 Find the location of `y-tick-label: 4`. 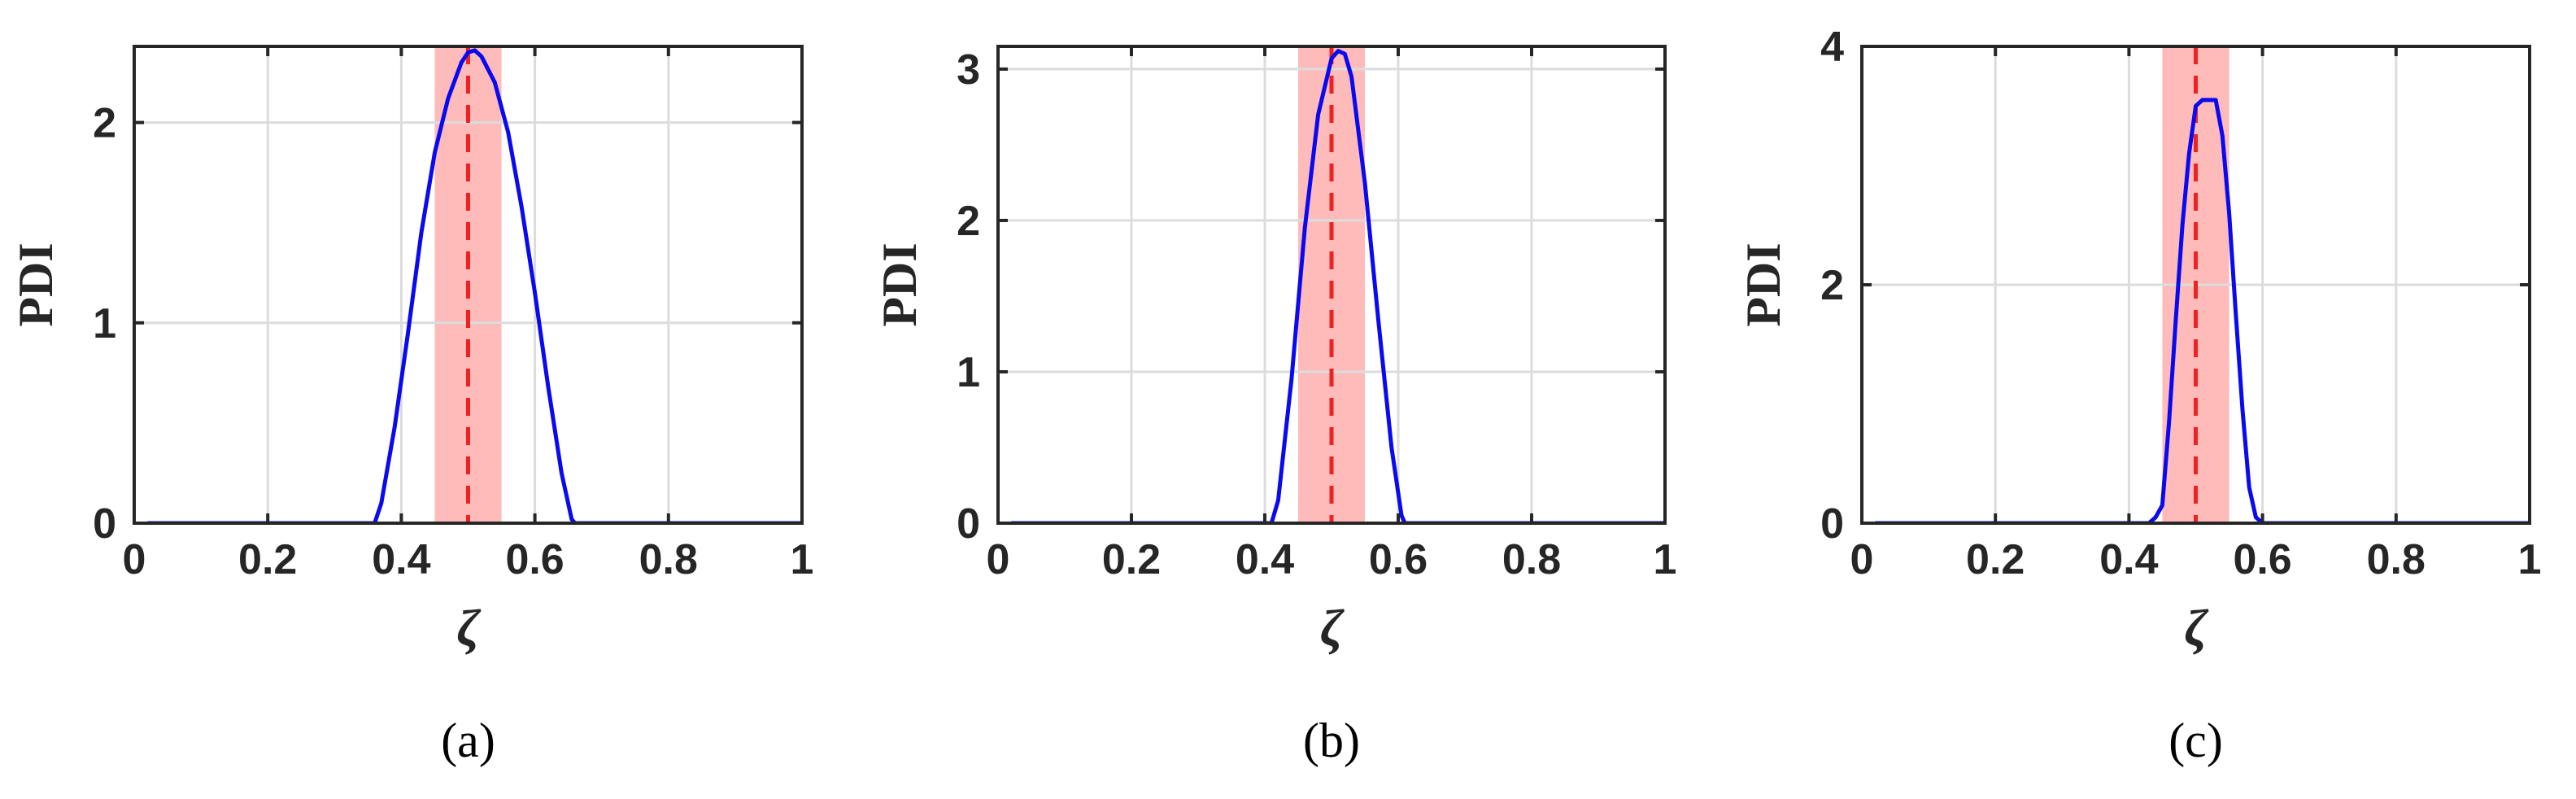

y-tick-label: 4 is located at coordinates (1832, 47).